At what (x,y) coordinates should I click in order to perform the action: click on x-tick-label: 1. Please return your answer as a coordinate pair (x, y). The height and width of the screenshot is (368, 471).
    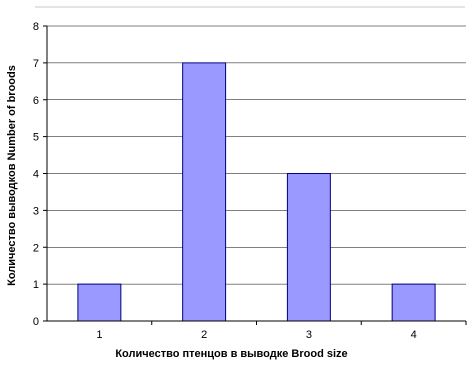
    Looking at the image, I should click on (99, 335).